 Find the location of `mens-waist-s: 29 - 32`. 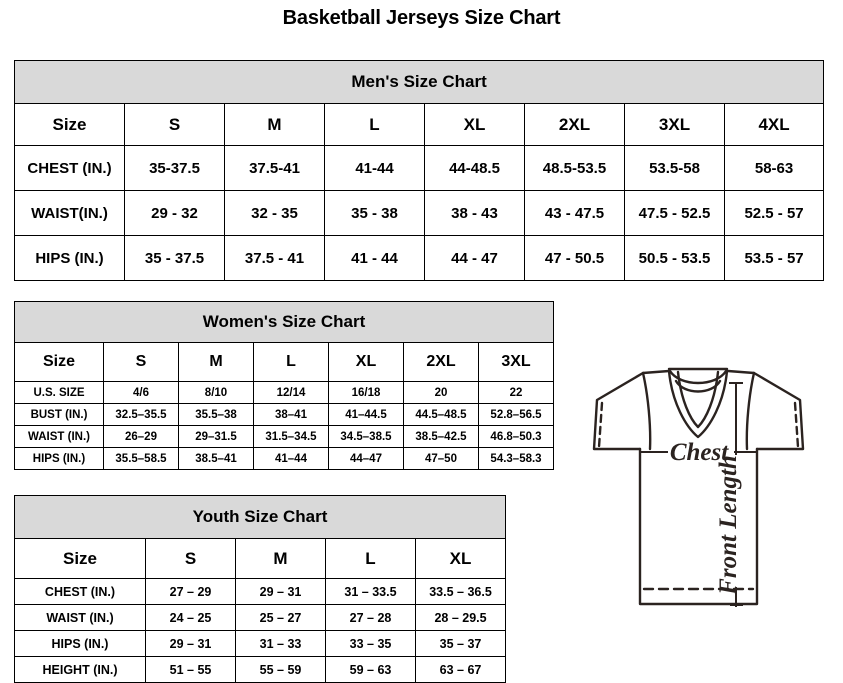

mens-waist-s: 29 - 32 is located at coordinates (174, 213).